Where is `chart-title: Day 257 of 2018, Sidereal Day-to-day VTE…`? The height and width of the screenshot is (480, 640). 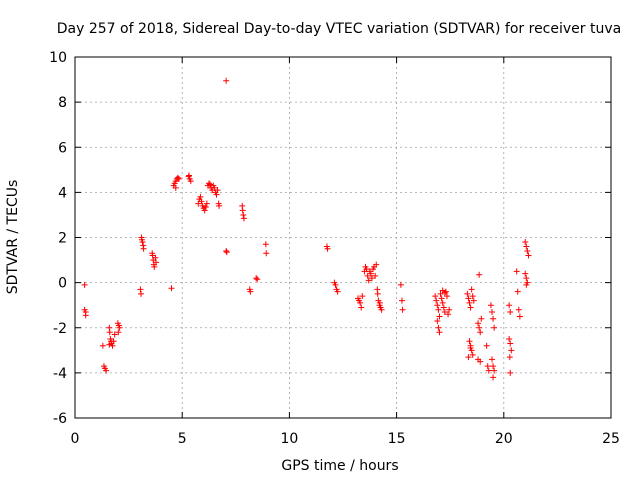
chart-title: Day 257 of 2018, Sidereal Day-to-day VTE… is located at coordinates (339, 29).